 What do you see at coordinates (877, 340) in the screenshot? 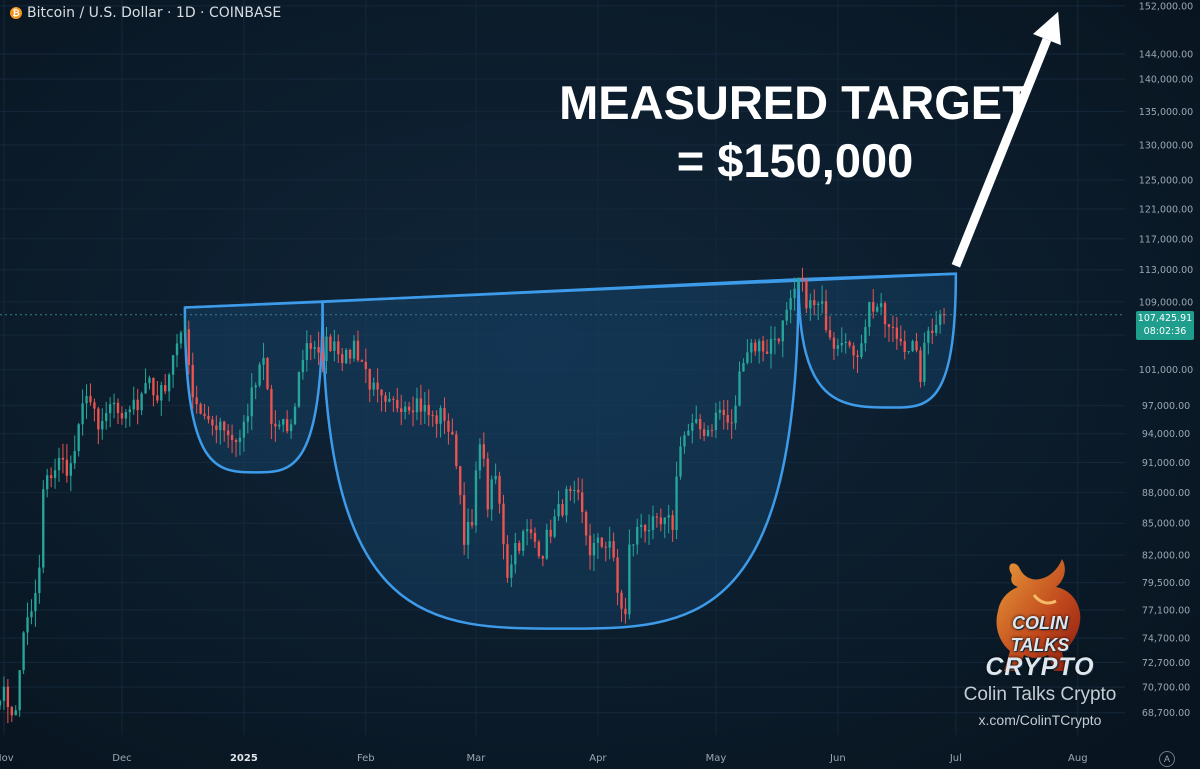
I see `handle-shape` at bounding box center [877, 340].